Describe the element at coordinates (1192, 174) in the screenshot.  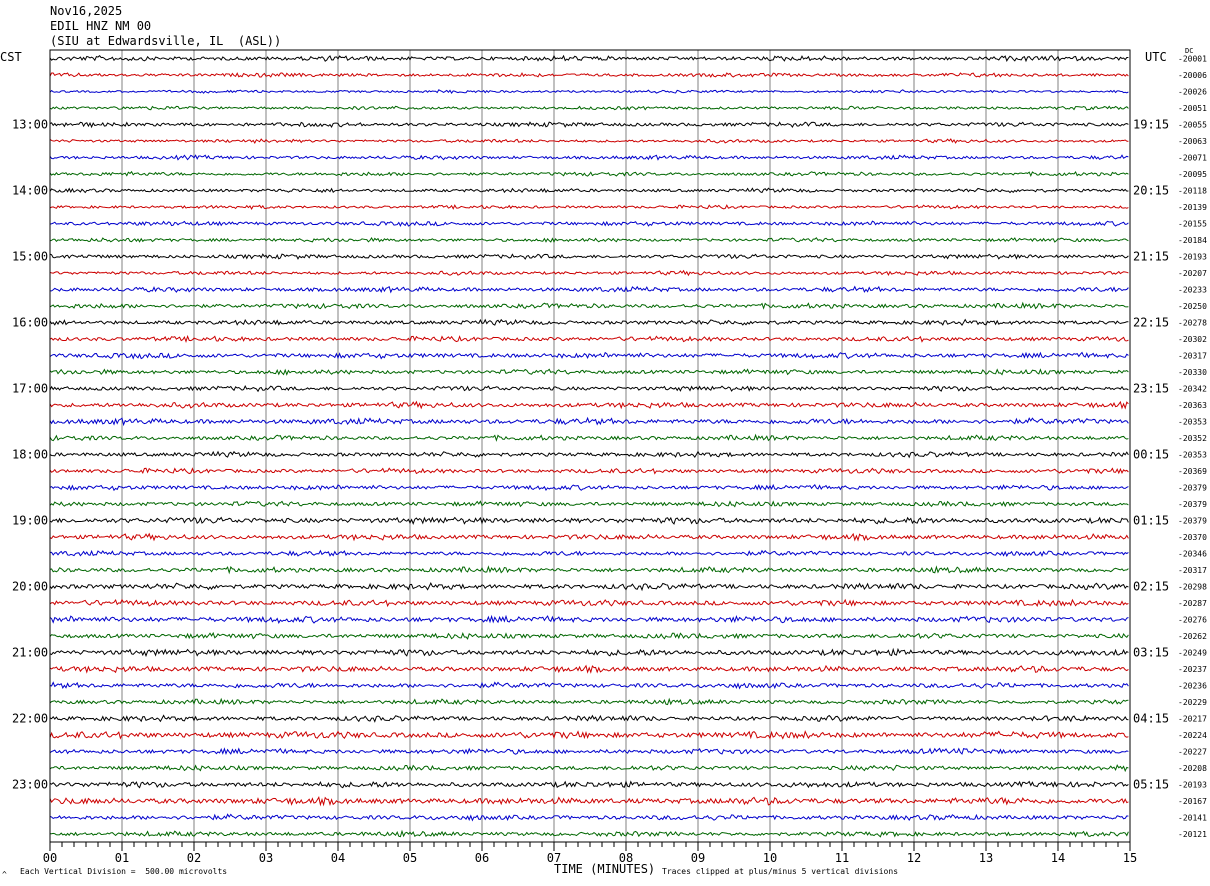
I see `dc-offset-label: -20095` at that location.